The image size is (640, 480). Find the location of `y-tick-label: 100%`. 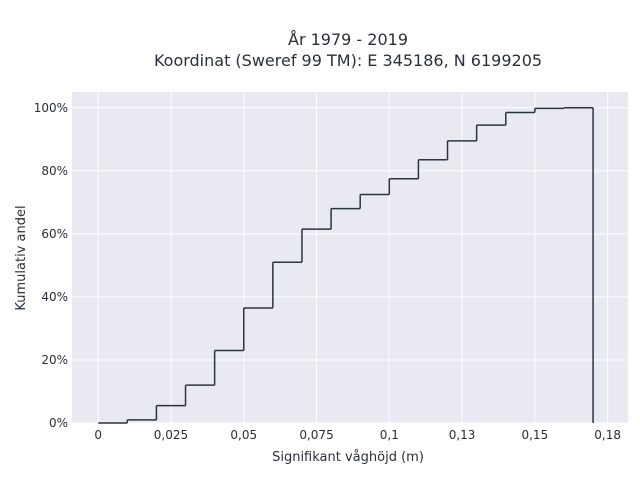

y-tick-label: 100% is located at coordinates (51, 108).